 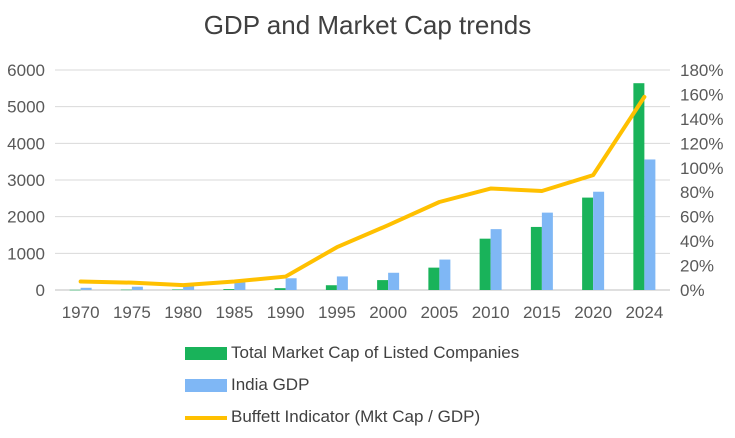 I want to click on legend-swatch-buffett-indicator, so click(x=206, y=418).